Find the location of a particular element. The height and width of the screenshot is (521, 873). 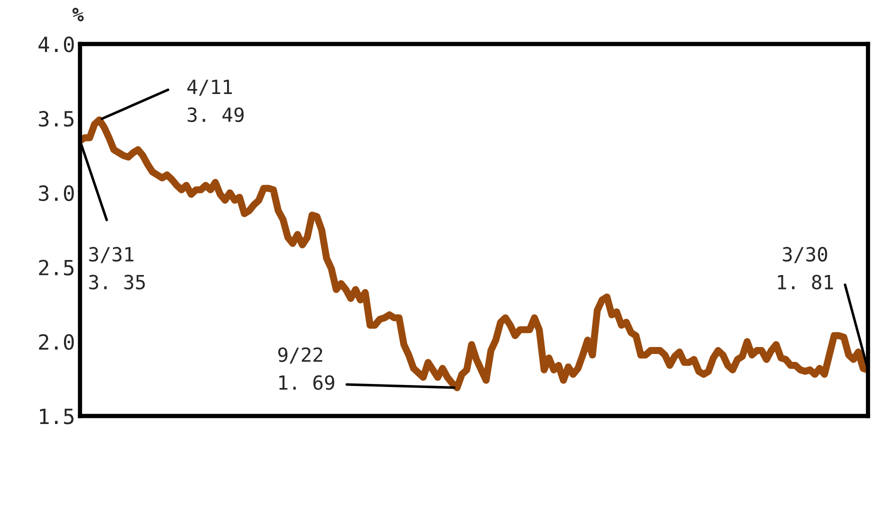

y-tick-label: 3.5 is located at coordinates (56, 118).